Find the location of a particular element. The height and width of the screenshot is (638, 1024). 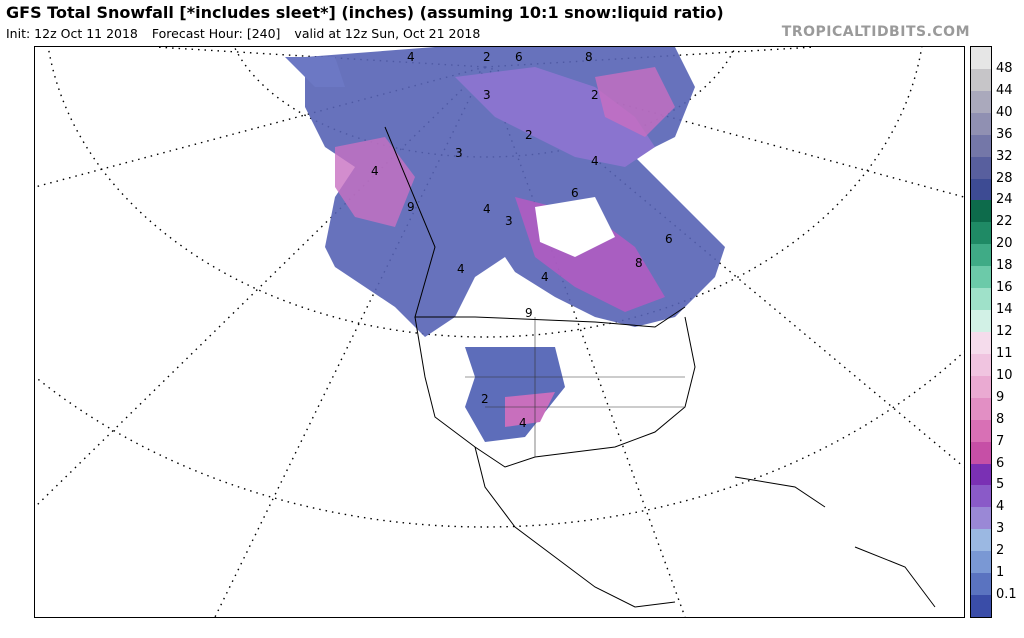

color-scale-label: 40 is located at coordinates (1004, 112).